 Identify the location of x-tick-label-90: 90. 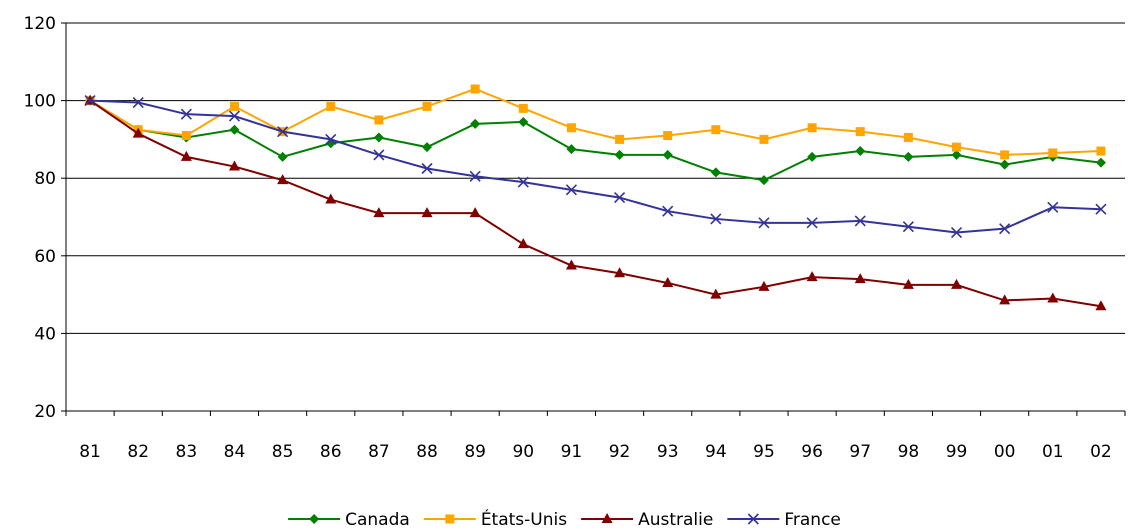
(523, 452).